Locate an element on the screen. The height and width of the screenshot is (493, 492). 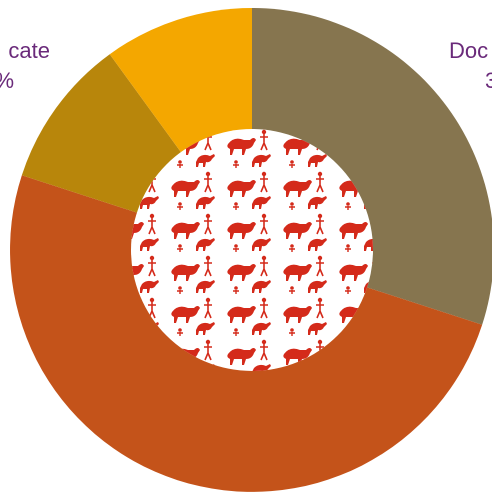
slice-labels: Doc 3 cate% is located at coordinates (246, 65).